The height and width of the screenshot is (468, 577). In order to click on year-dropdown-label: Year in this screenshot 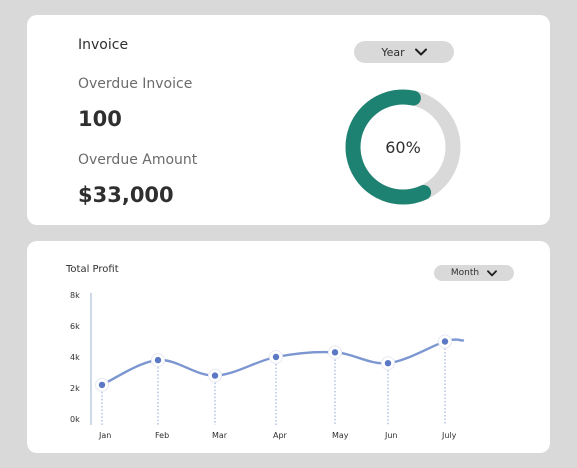, I will do `click(393, 52)`.